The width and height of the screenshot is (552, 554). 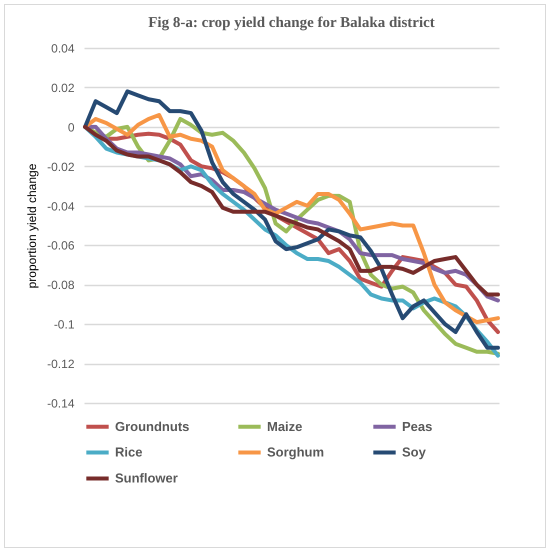 What do you see at coordinates (61, 245) in the screenshot?
I see `y-tick-label: -0.06` at bounding box center [61, 245].